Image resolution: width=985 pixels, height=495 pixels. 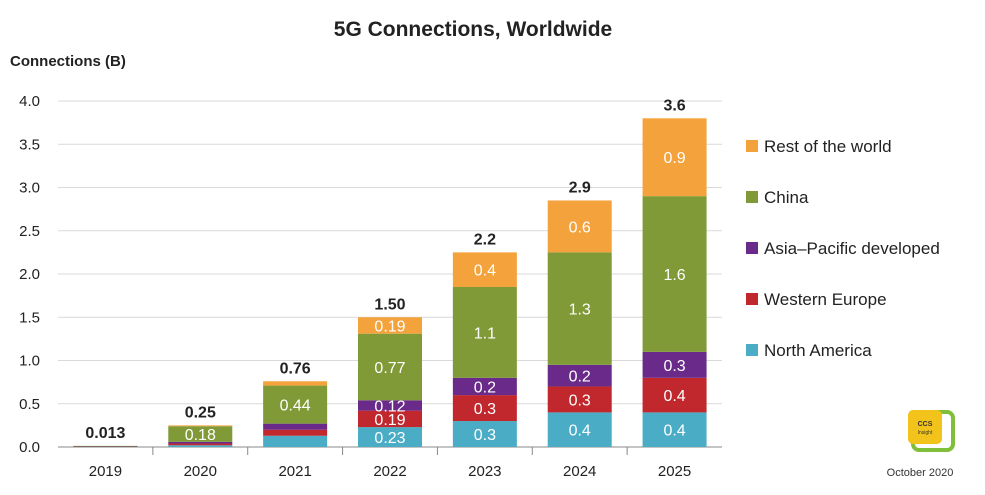 I want to click on segment-value-label: 0.18, so click(x=200, y=435).